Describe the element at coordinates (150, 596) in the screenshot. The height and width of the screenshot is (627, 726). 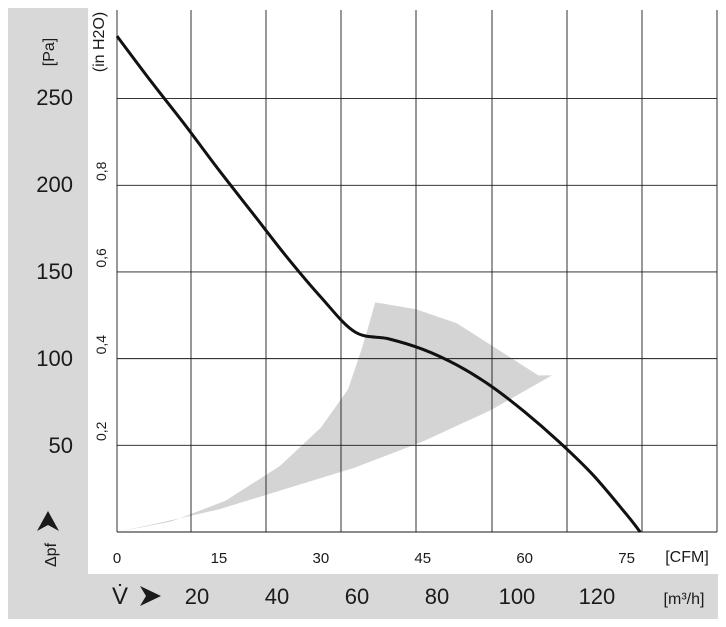
I see `x-axis-arrow-icon` at that location.